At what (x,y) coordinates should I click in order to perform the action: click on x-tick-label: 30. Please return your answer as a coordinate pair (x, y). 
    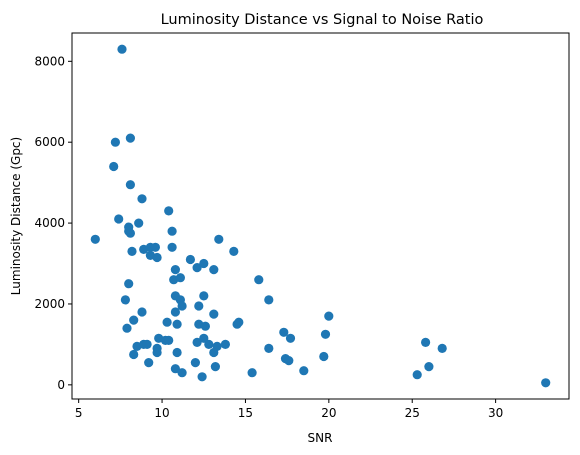
    Looking at the image, I should click on (495, 413).